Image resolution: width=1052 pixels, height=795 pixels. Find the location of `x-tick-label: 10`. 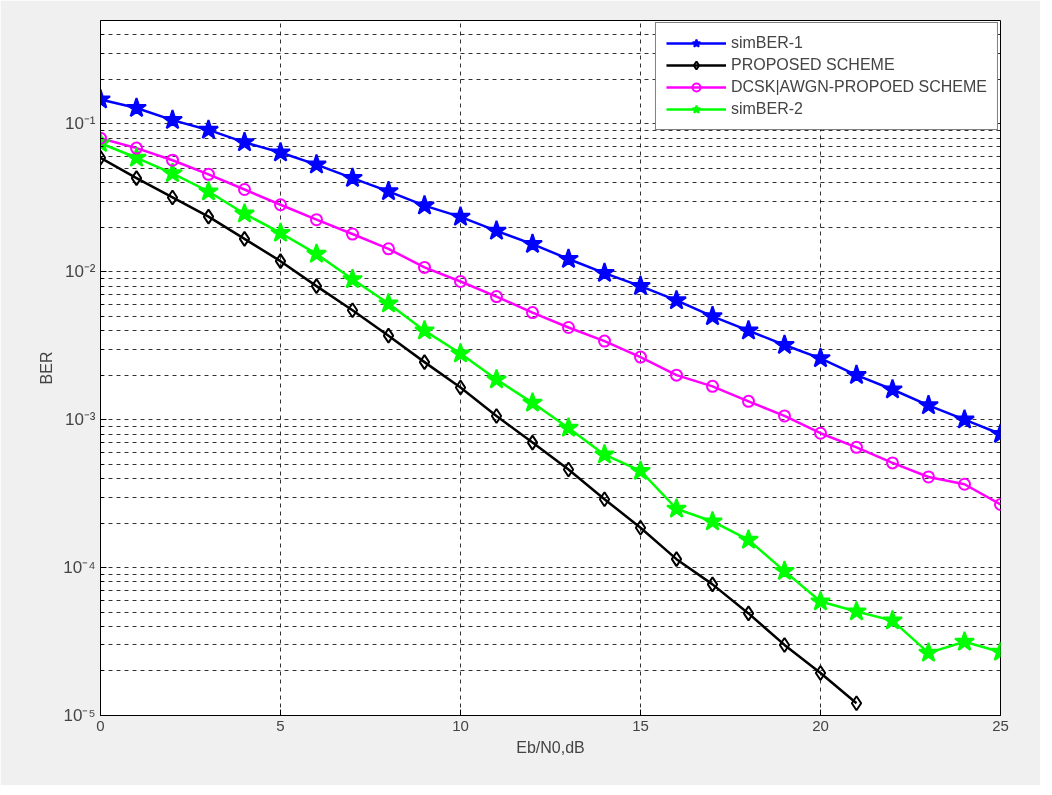

x-tick-label: 10 is located at coordinates (460, 725).